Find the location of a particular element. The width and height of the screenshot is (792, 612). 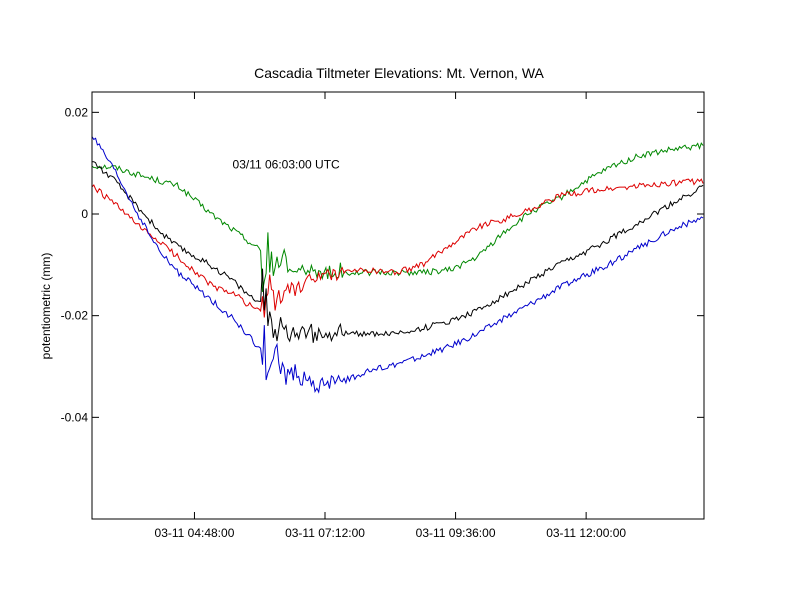

y-axis-label: potentiometric (mm) is located at coordinates (46, 306).